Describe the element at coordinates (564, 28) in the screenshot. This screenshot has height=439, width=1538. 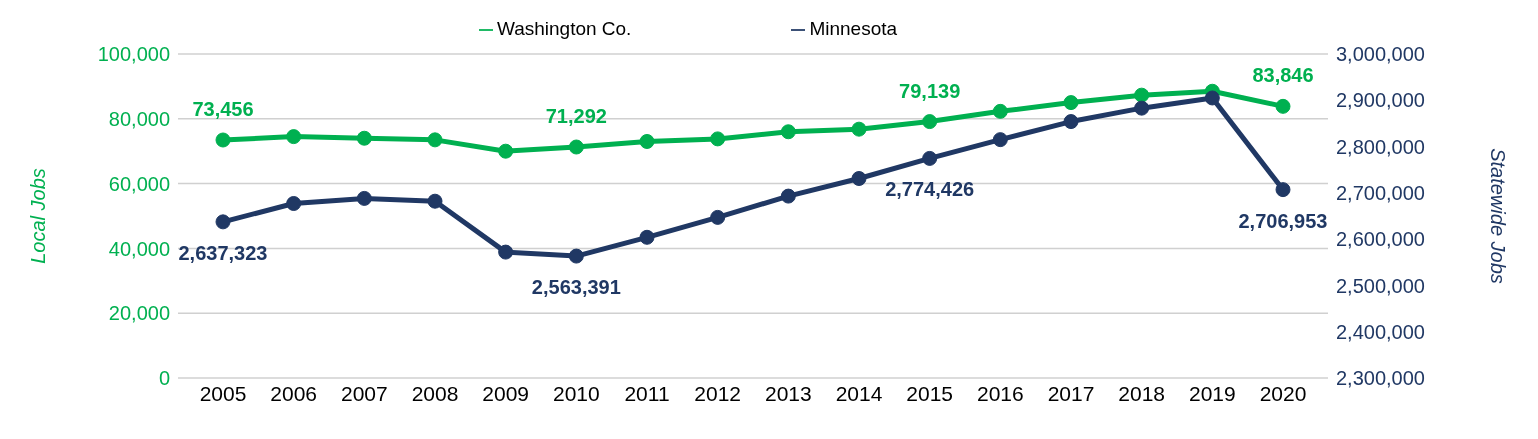
I see `legend-label: Washington Co.` at that location.